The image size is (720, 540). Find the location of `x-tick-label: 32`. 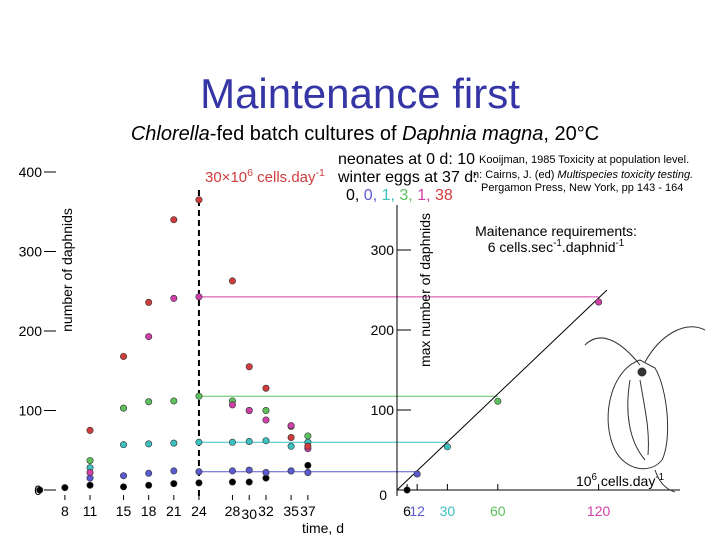

x-tick-label: 32 is located at coordinates (266, 511).